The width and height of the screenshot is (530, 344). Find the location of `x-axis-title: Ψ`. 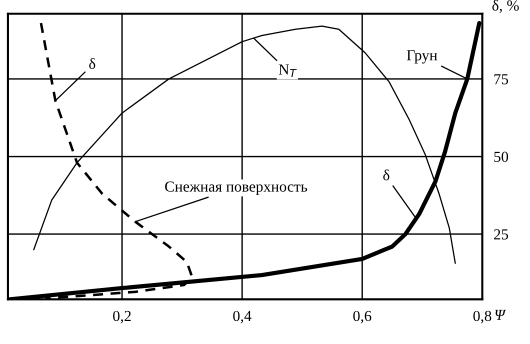

x-axis-title: Ψ is located at coordinates (500, 315).